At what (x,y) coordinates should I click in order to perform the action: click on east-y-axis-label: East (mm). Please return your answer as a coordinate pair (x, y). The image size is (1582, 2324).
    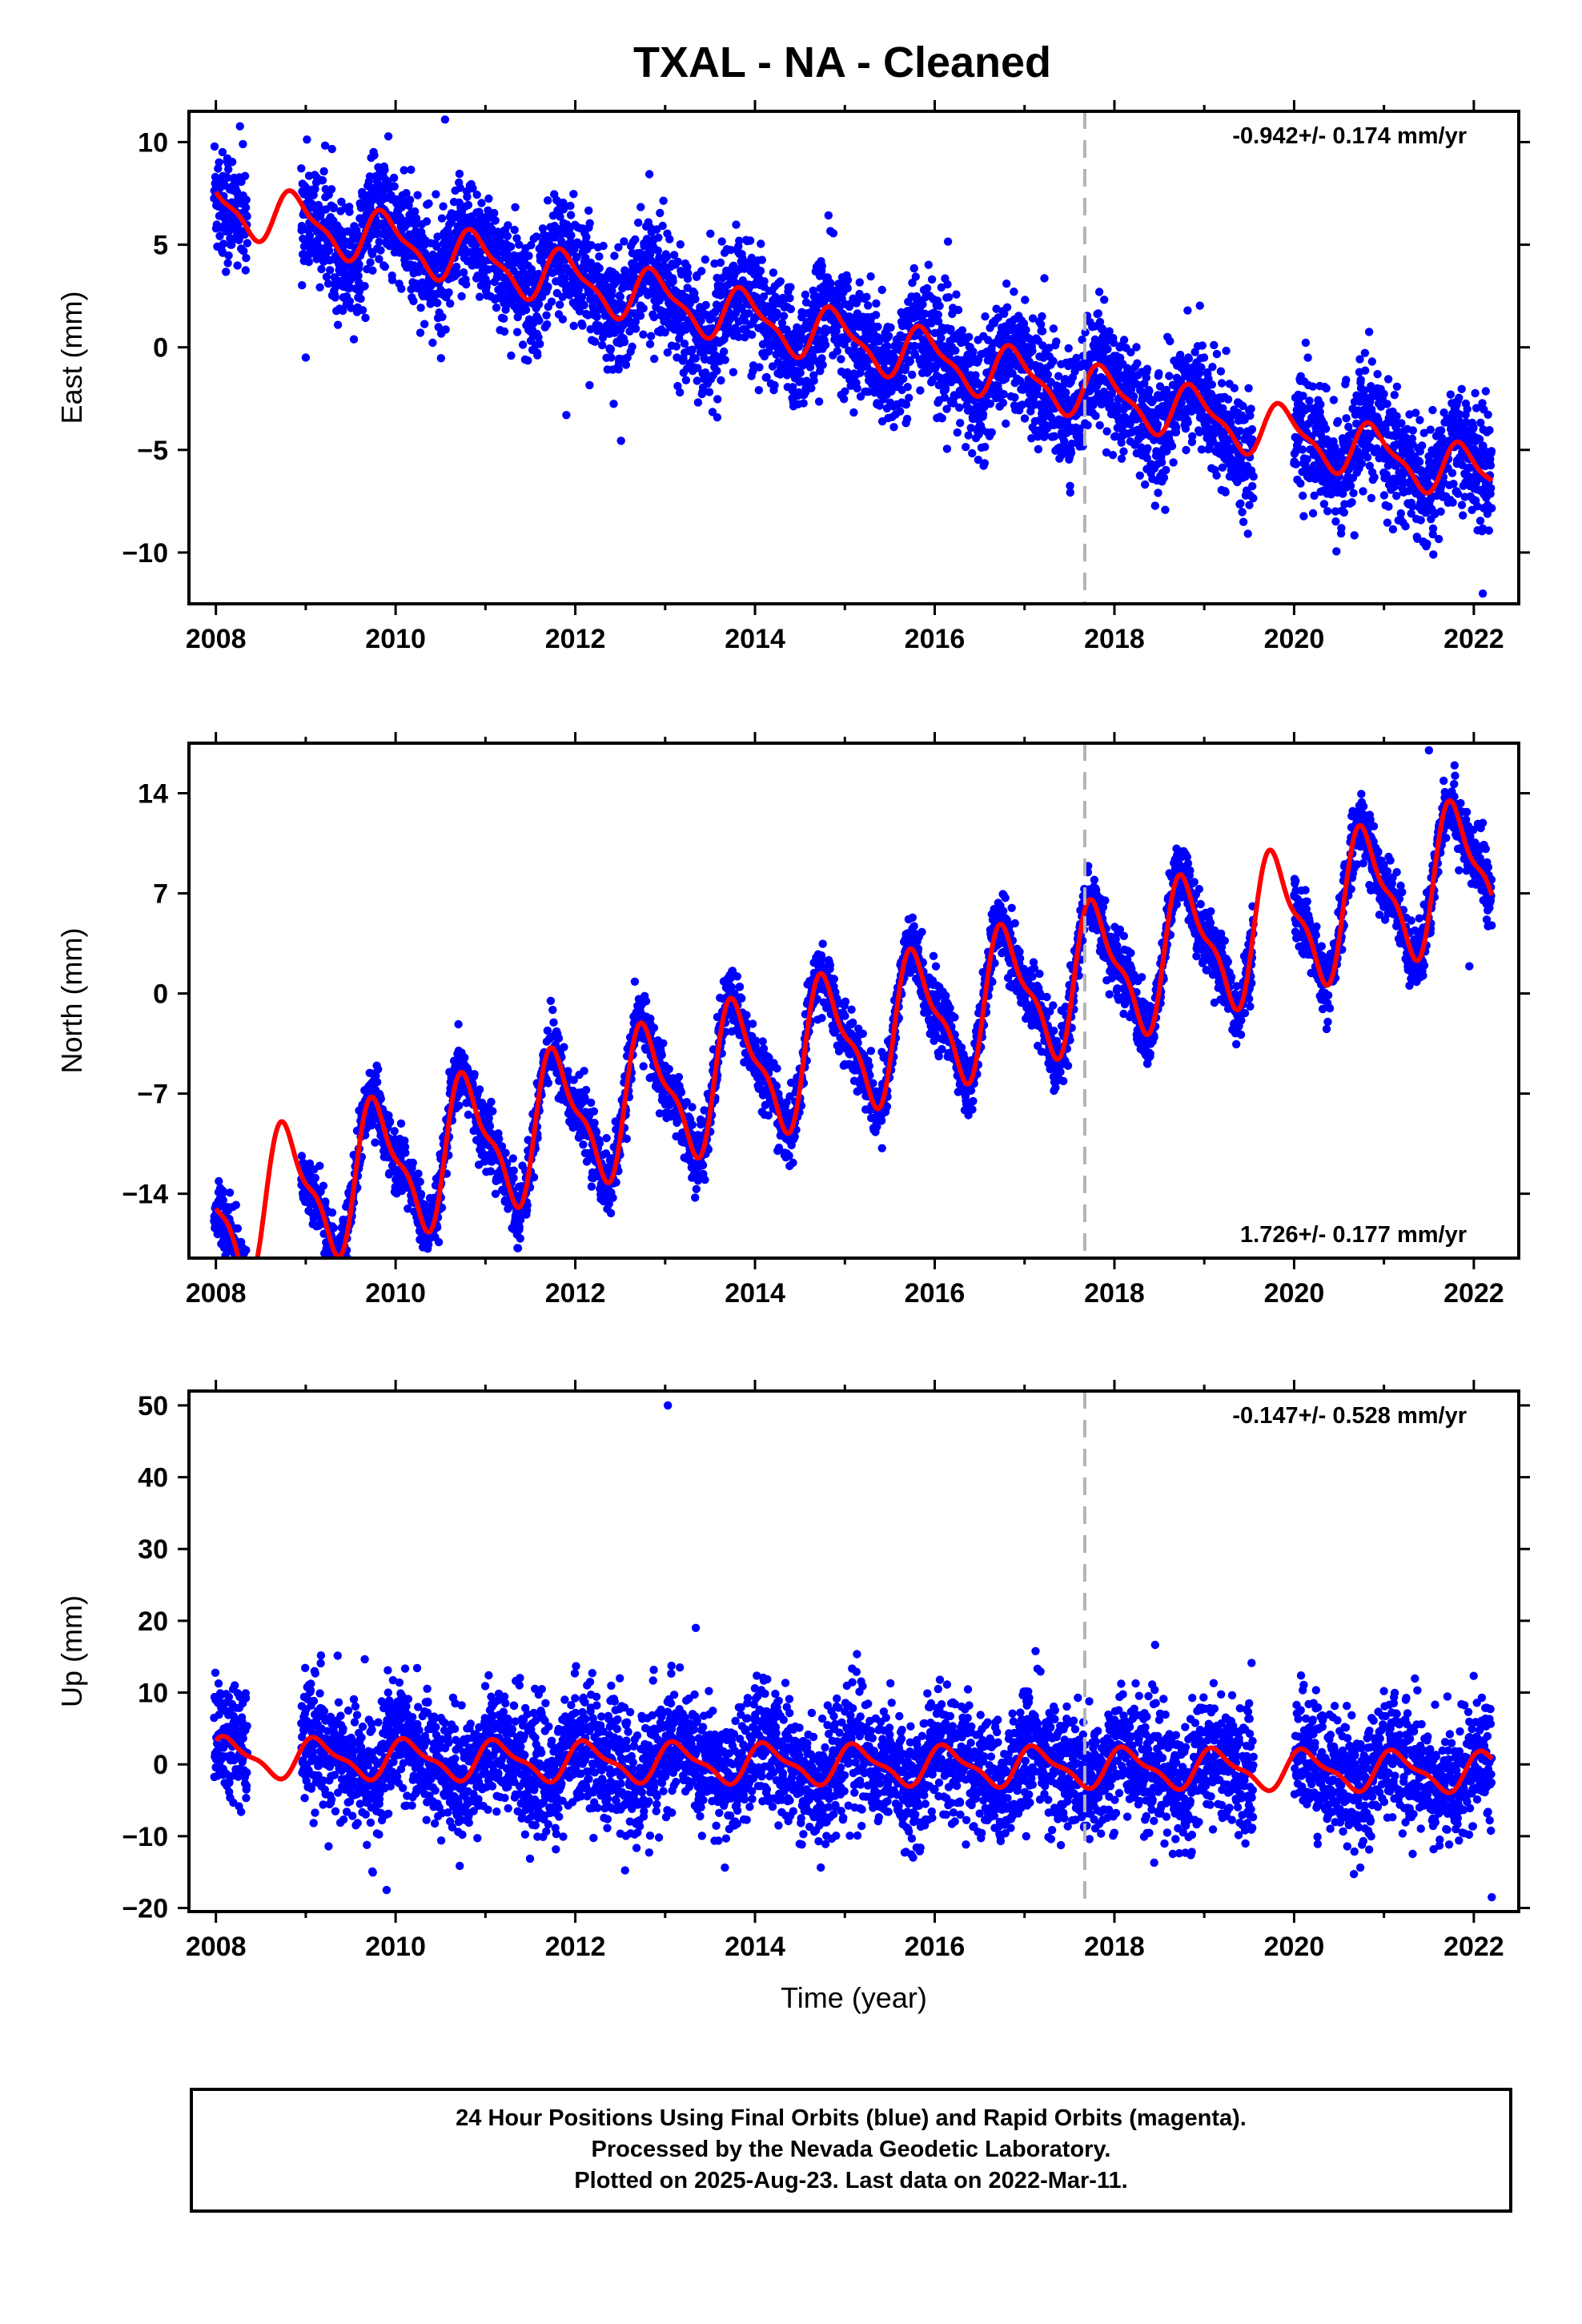
    Looking at the image, I should click on (71, 358).